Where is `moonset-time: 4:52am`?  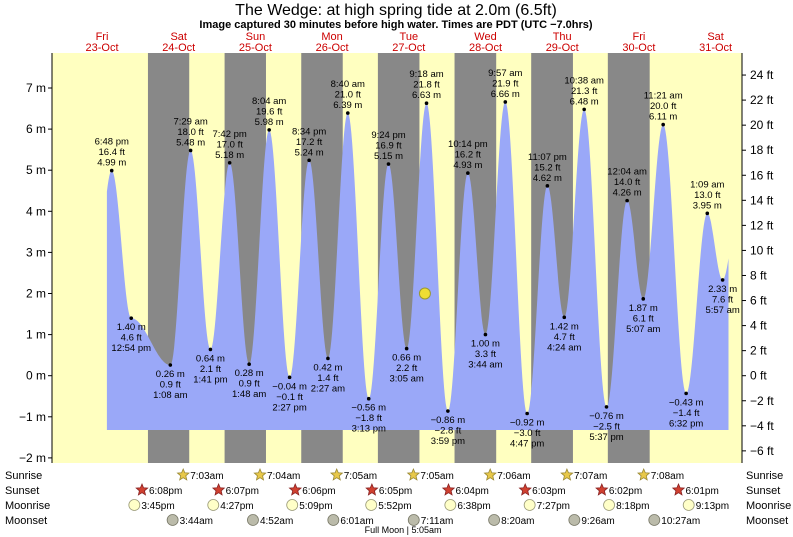 moonset-time: 4:52am is located at coordinates (276, 521).